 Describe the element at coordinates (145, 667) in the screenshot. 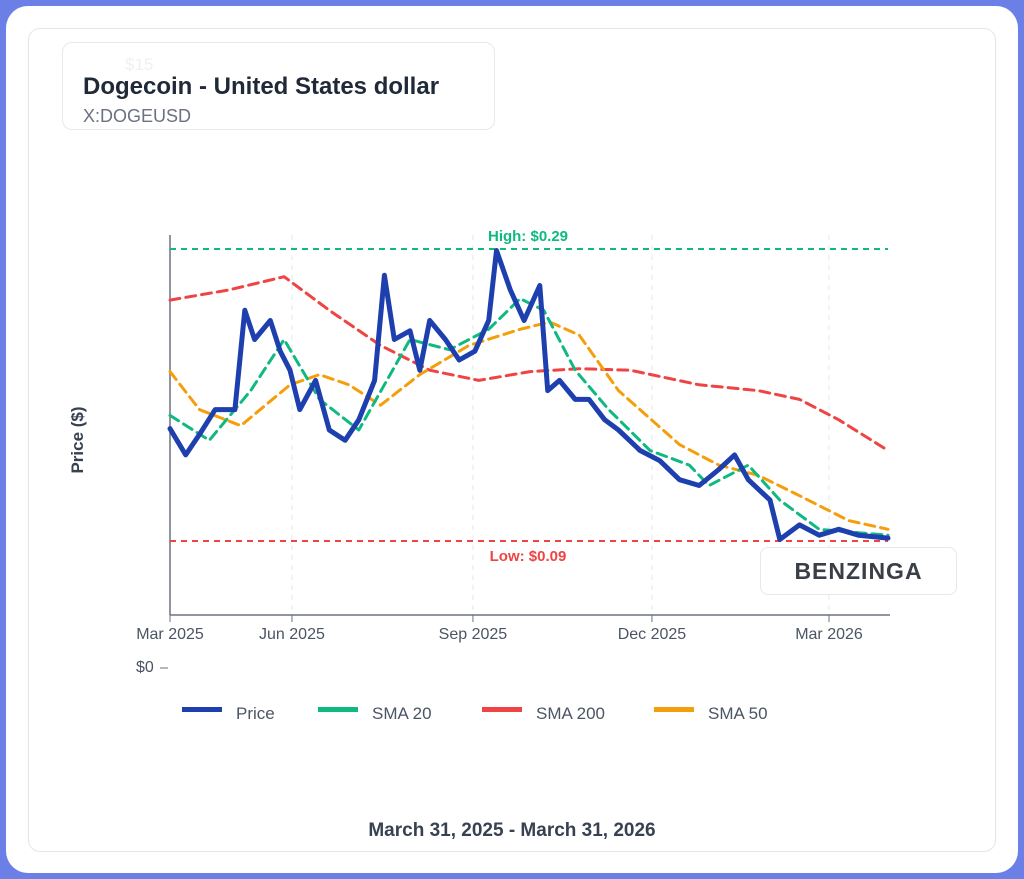

I see `y-tick-0: $0` at that location.